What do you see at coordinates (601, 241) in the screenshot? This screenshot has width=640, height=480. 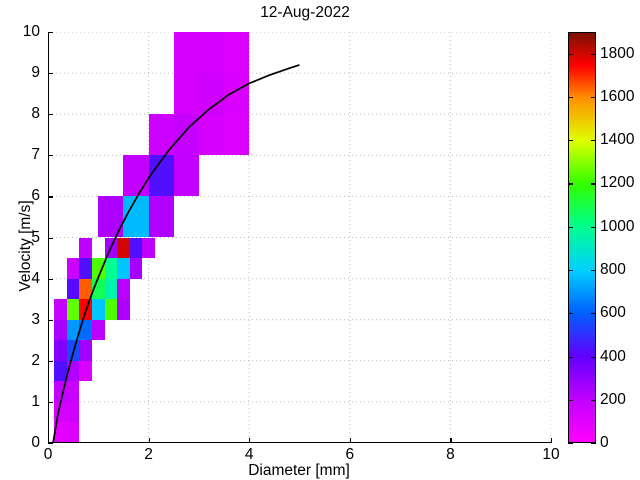 I see `colorbar: 0 200 400 600 800 1000 1200 1400 1600 1800` at bounding box center [601, 241].